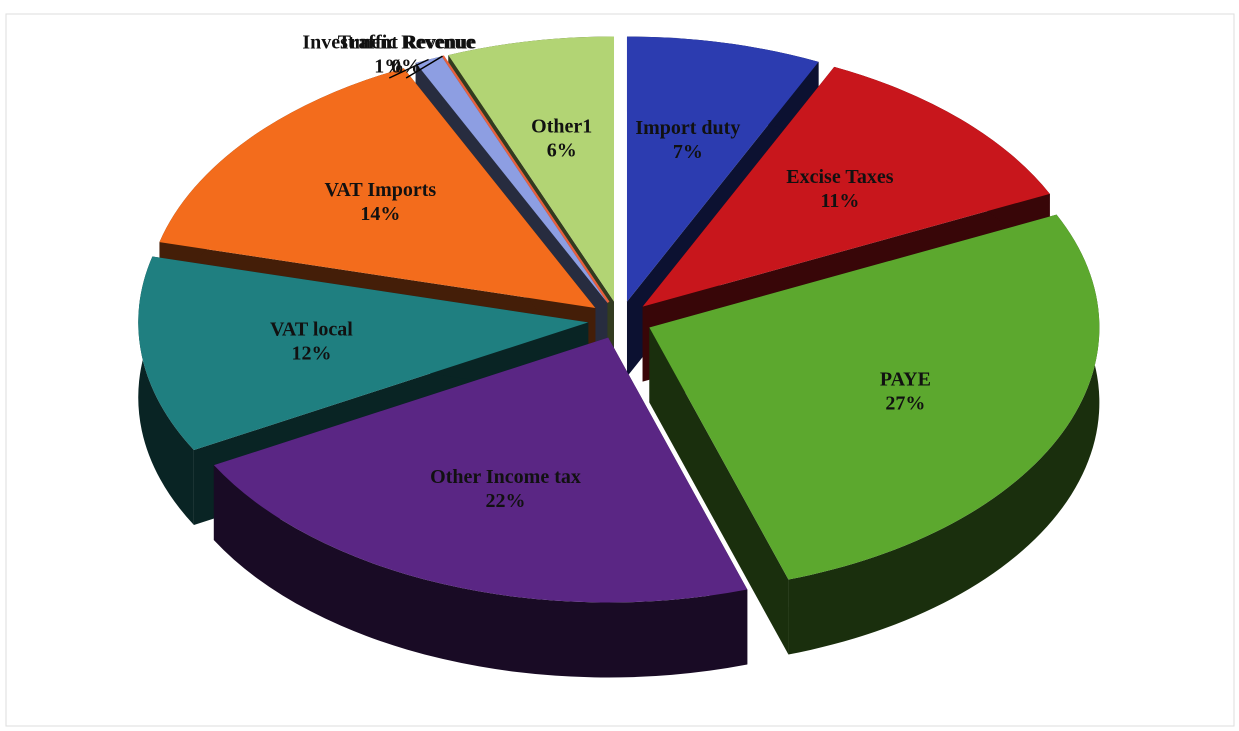  Describe the element at coordinates (389, 67) in the screenshot. I see `slice-value-label: 1%` at that location.